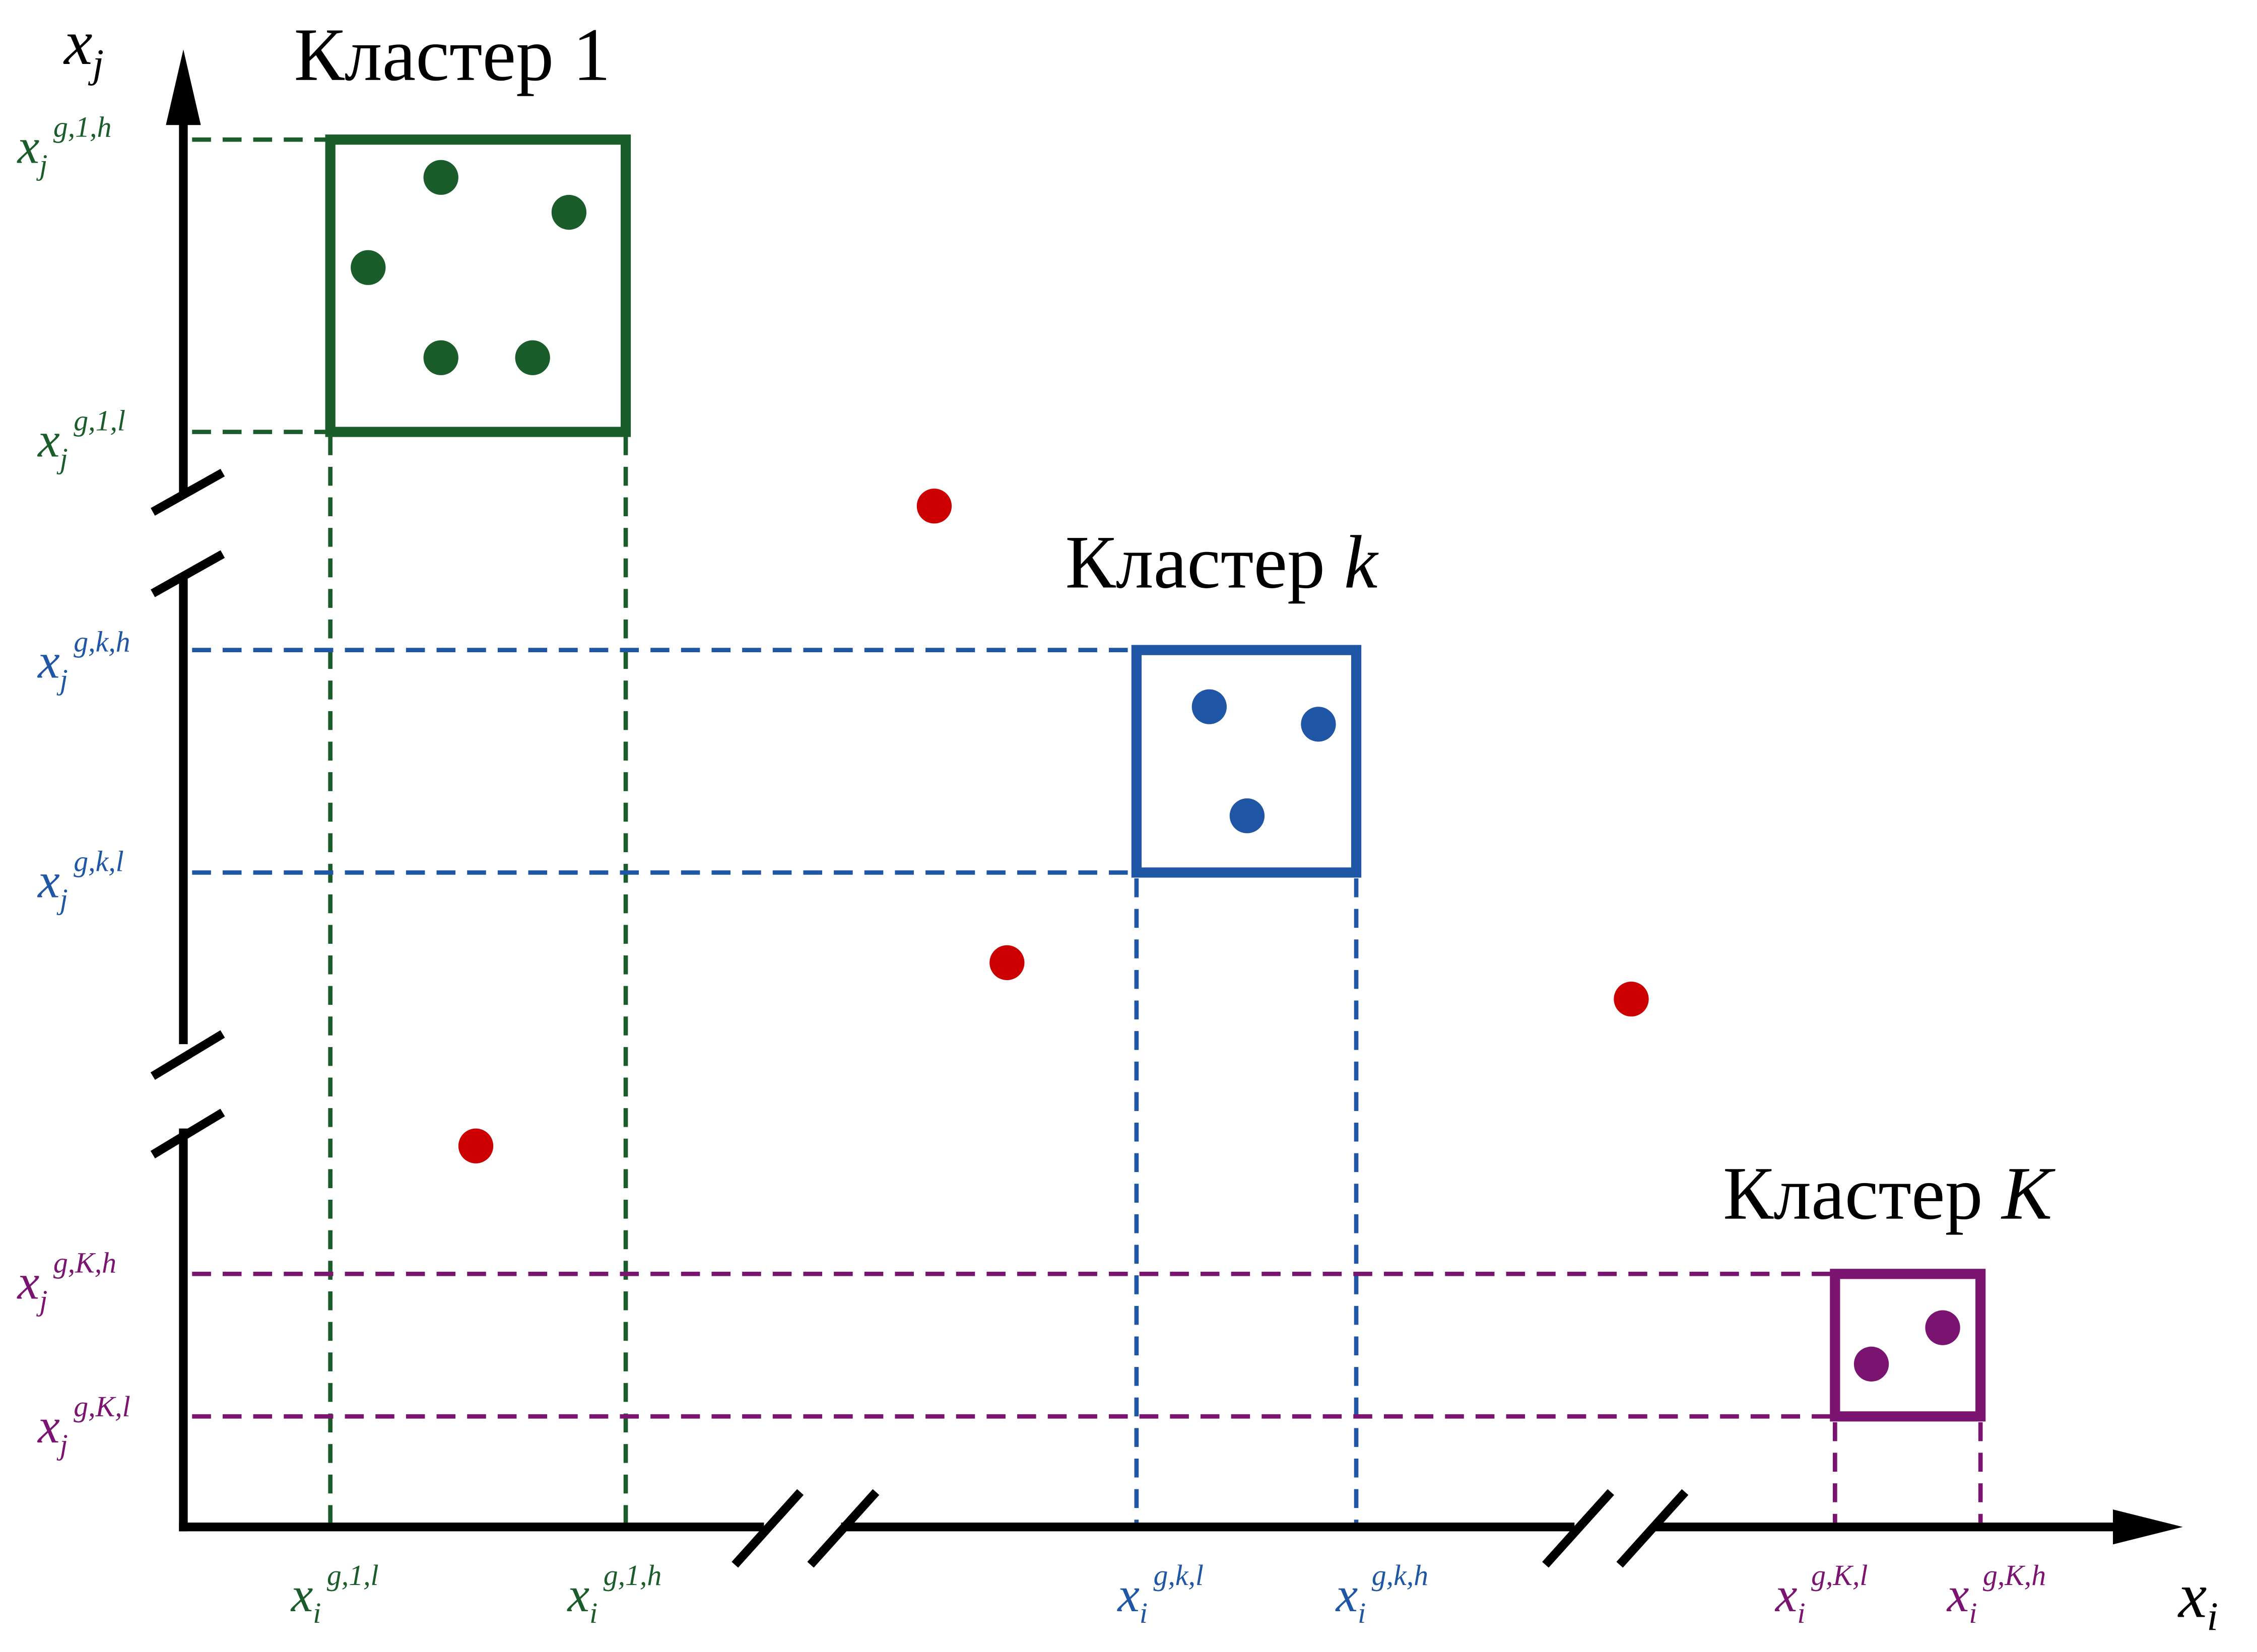  What do you see at coordinates (1996, 1595) in the screenshot?
I see `cluster-K-x-high-label: xig,K,h` at bounding box center [1996, 1595].